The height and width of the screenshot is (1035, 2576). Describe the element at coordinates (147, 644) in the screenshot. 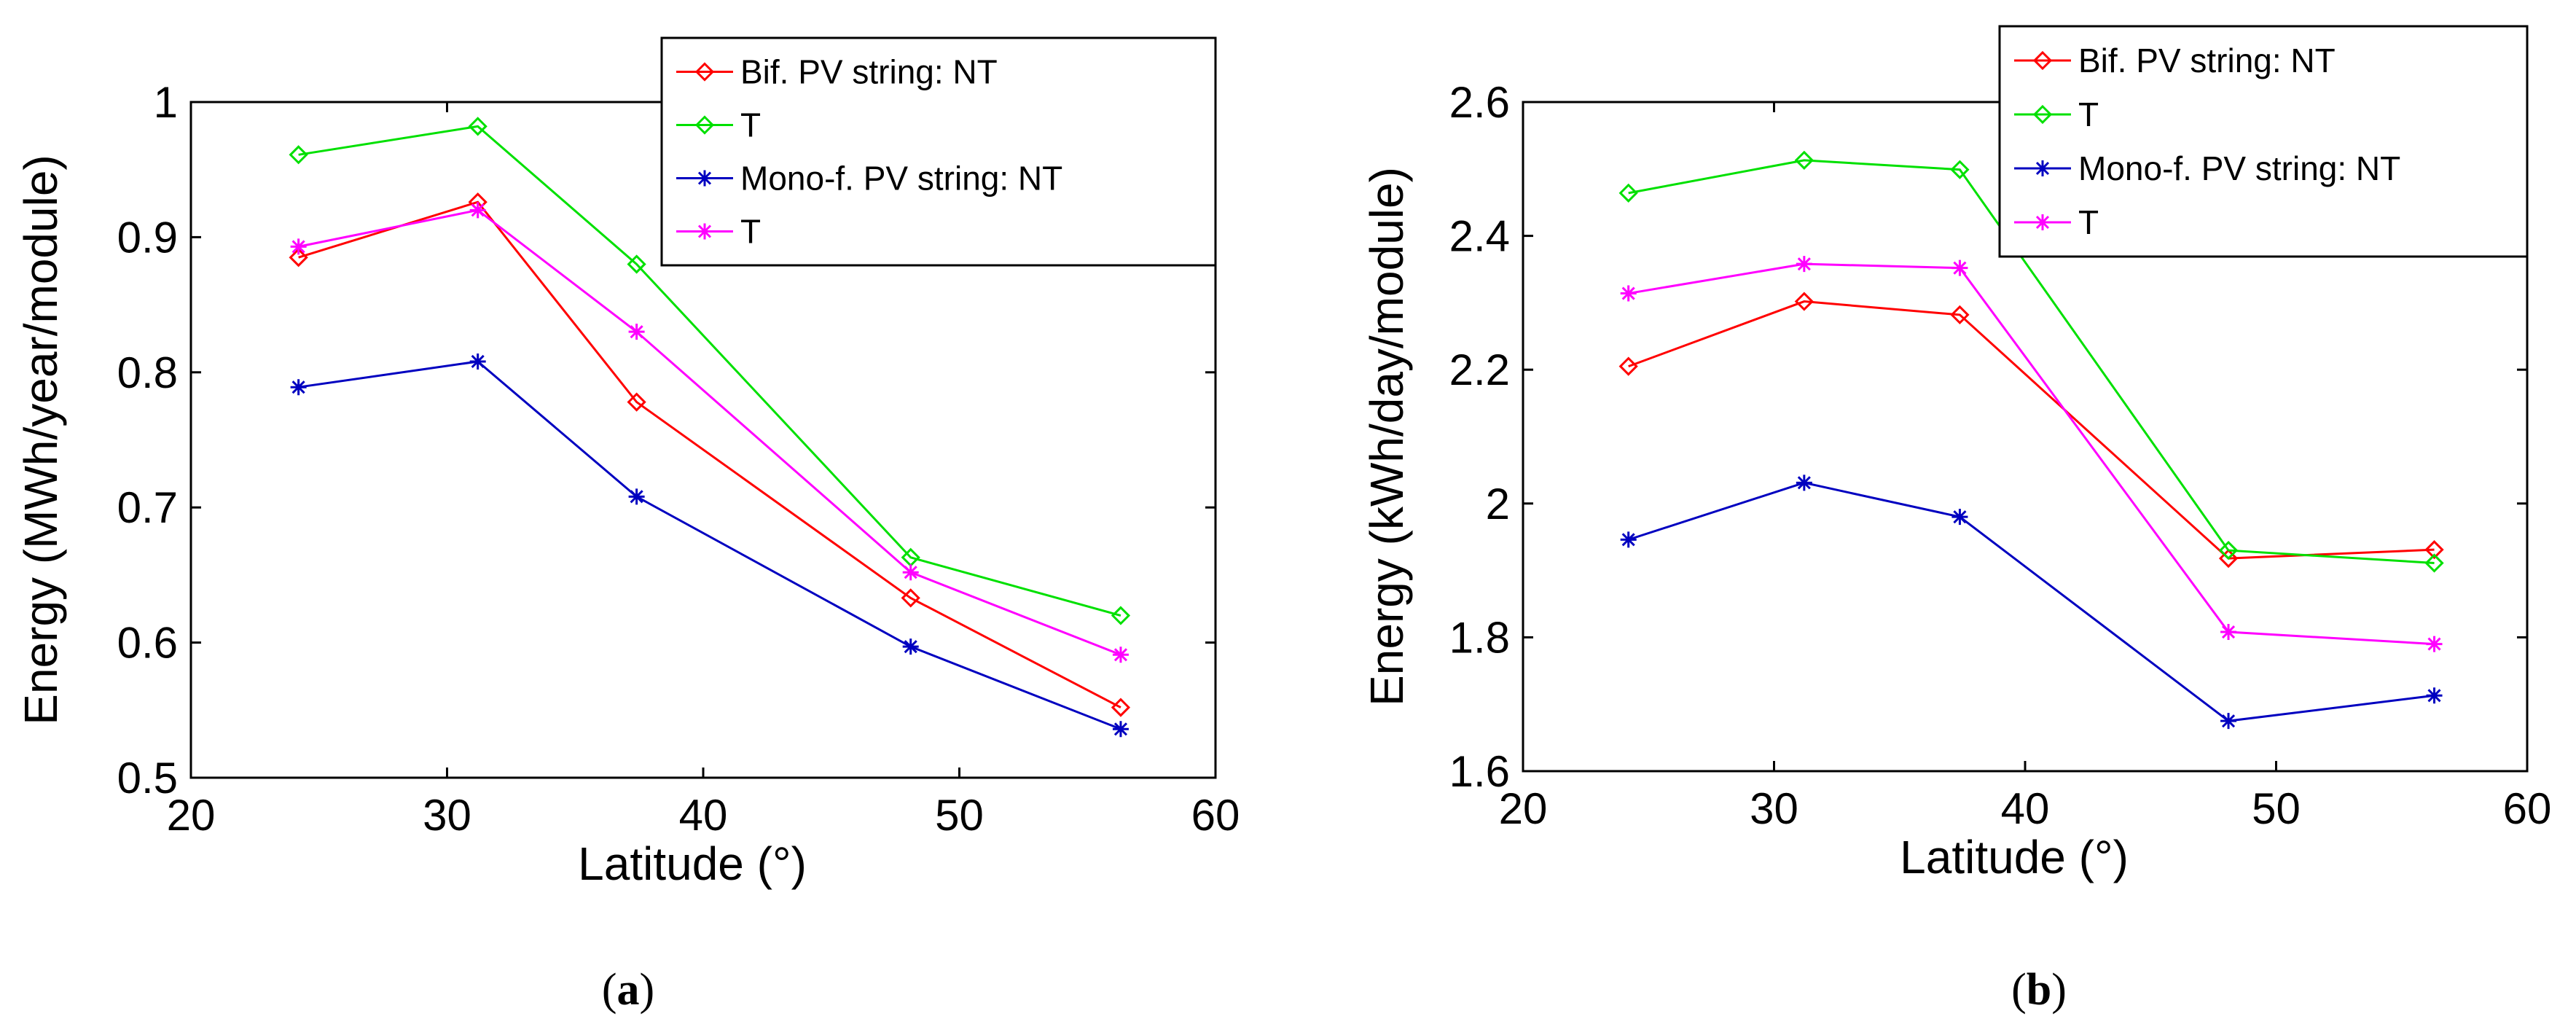

I see `y-tick-label: 0.6` at that location.